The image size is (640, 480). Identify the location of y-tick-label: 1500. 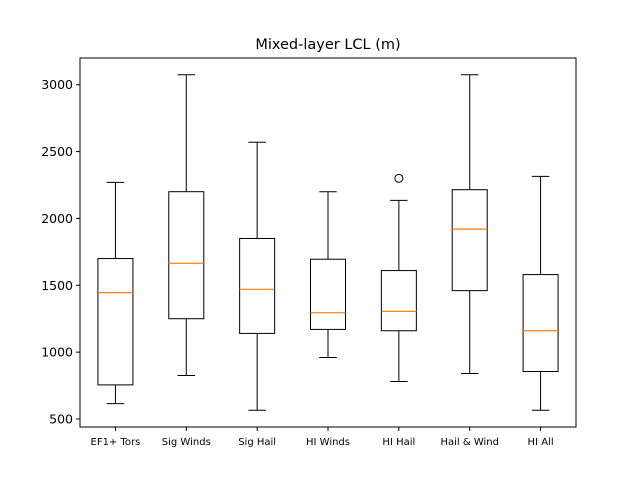
(57, 285).